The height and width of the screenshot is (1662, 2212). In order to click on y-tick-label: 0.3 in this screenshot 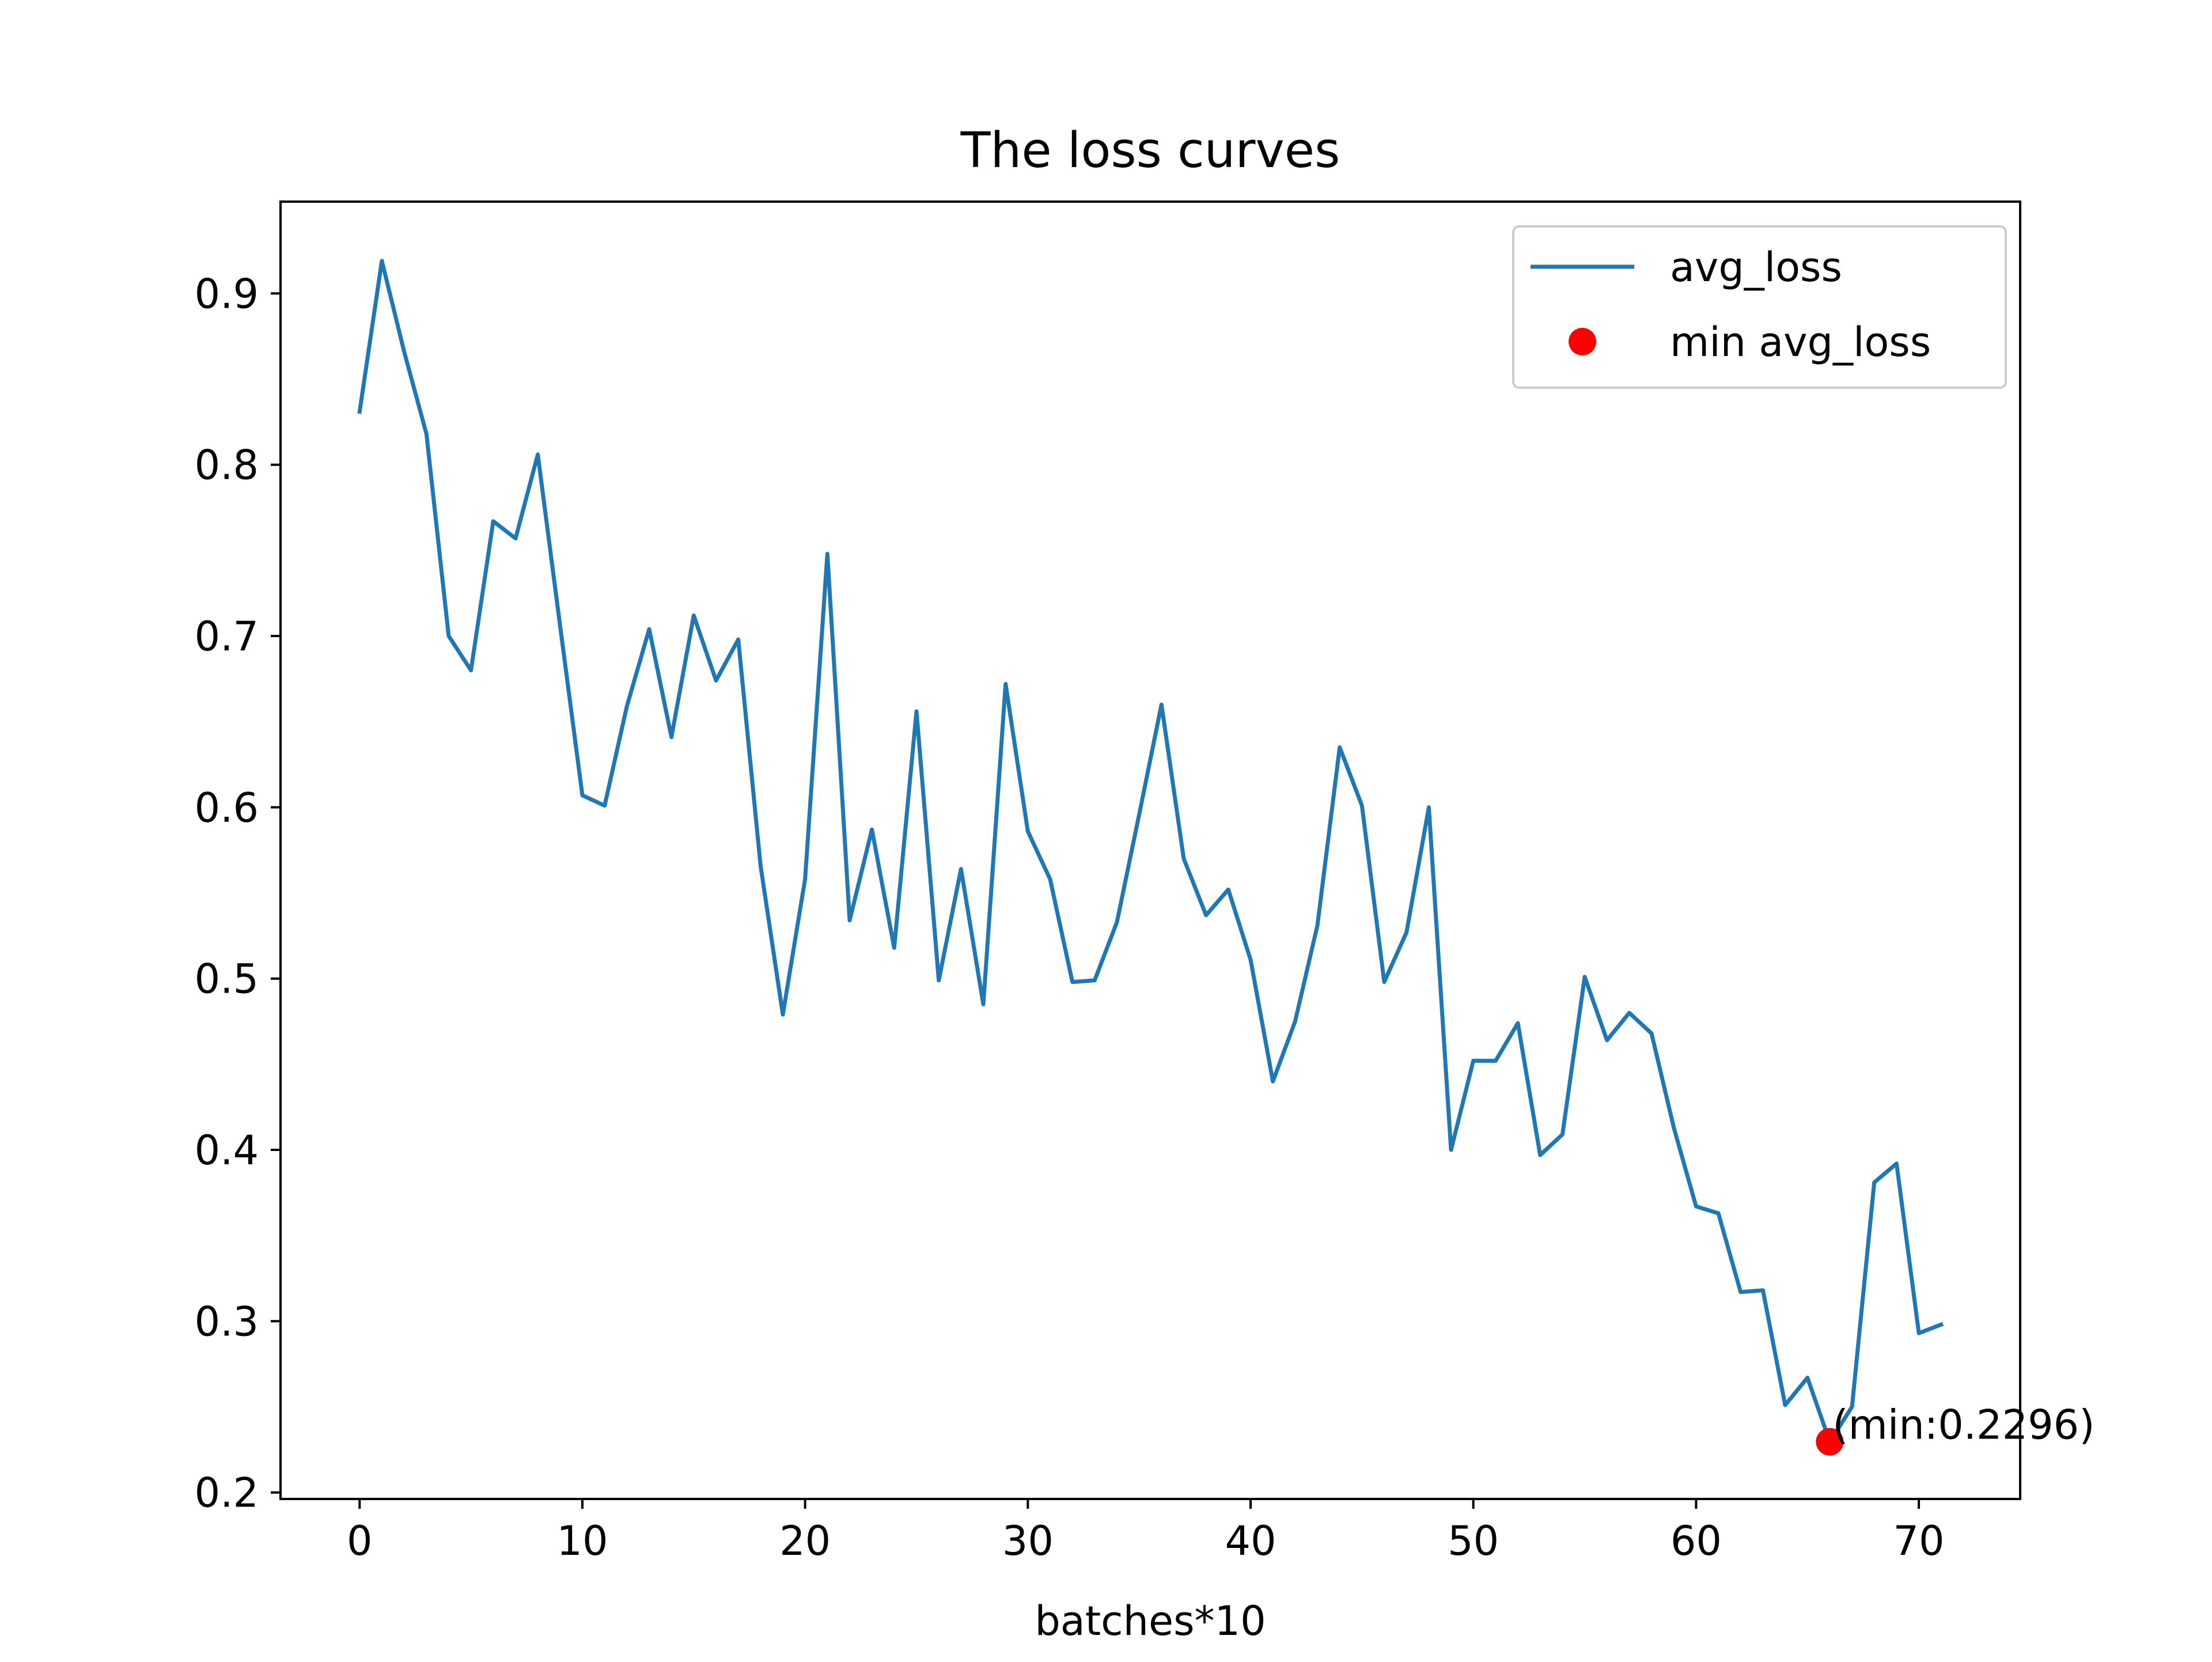, I will do `click(227, 1321)`.